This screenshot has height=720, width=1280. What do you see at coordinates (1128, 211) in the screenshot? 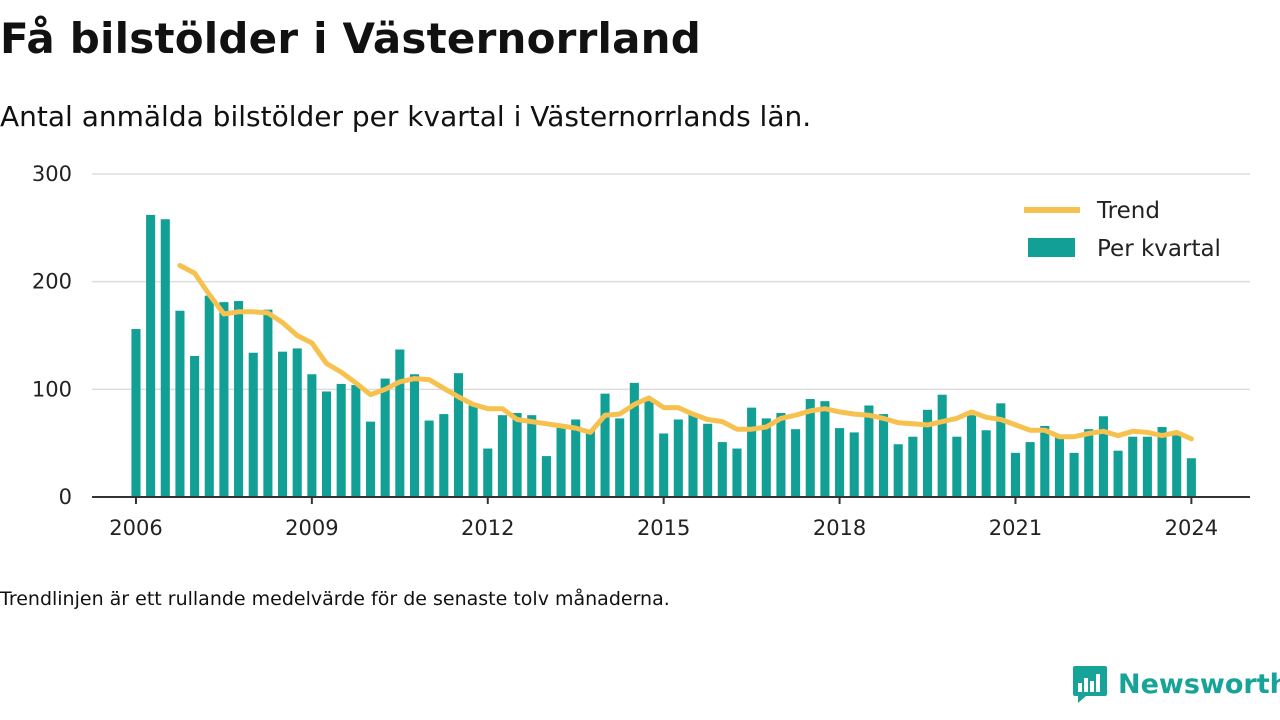
I see `legend-trend-label: Trend` at bounding box center [1128, 211].